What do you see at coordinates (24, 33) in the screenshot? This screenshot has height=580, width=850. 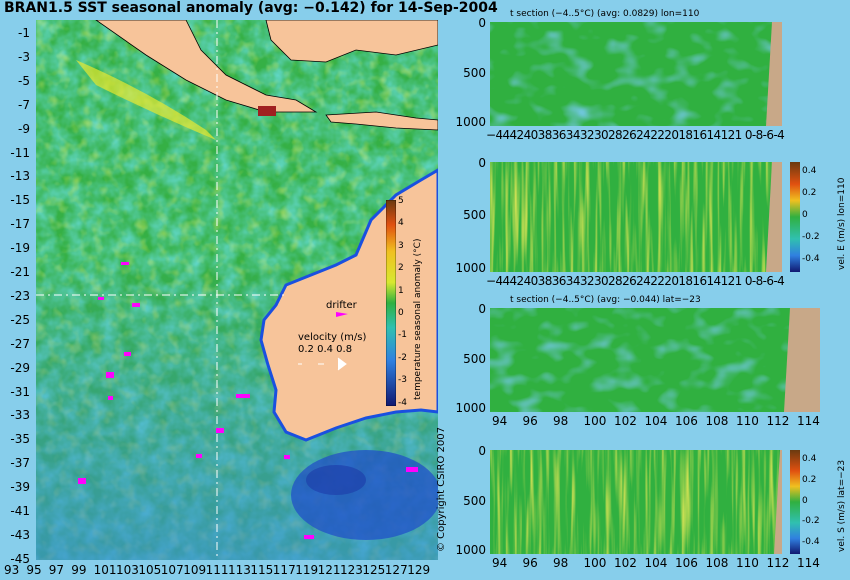 I see `lat-tick-label: -1` at bounding box center [24, 33].